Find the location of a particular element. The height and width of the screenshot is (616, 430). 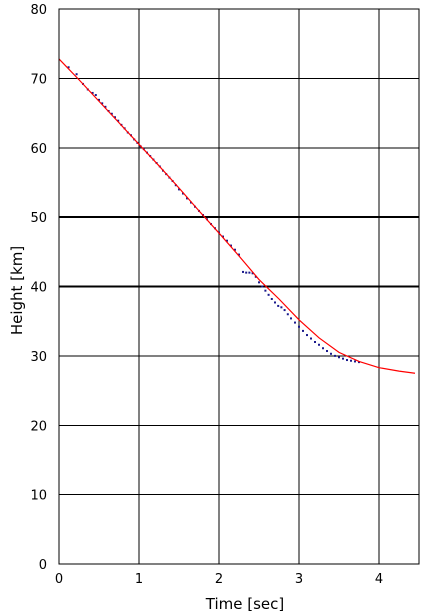

y-tick-label: 60 is located at coordinates (38, 149).